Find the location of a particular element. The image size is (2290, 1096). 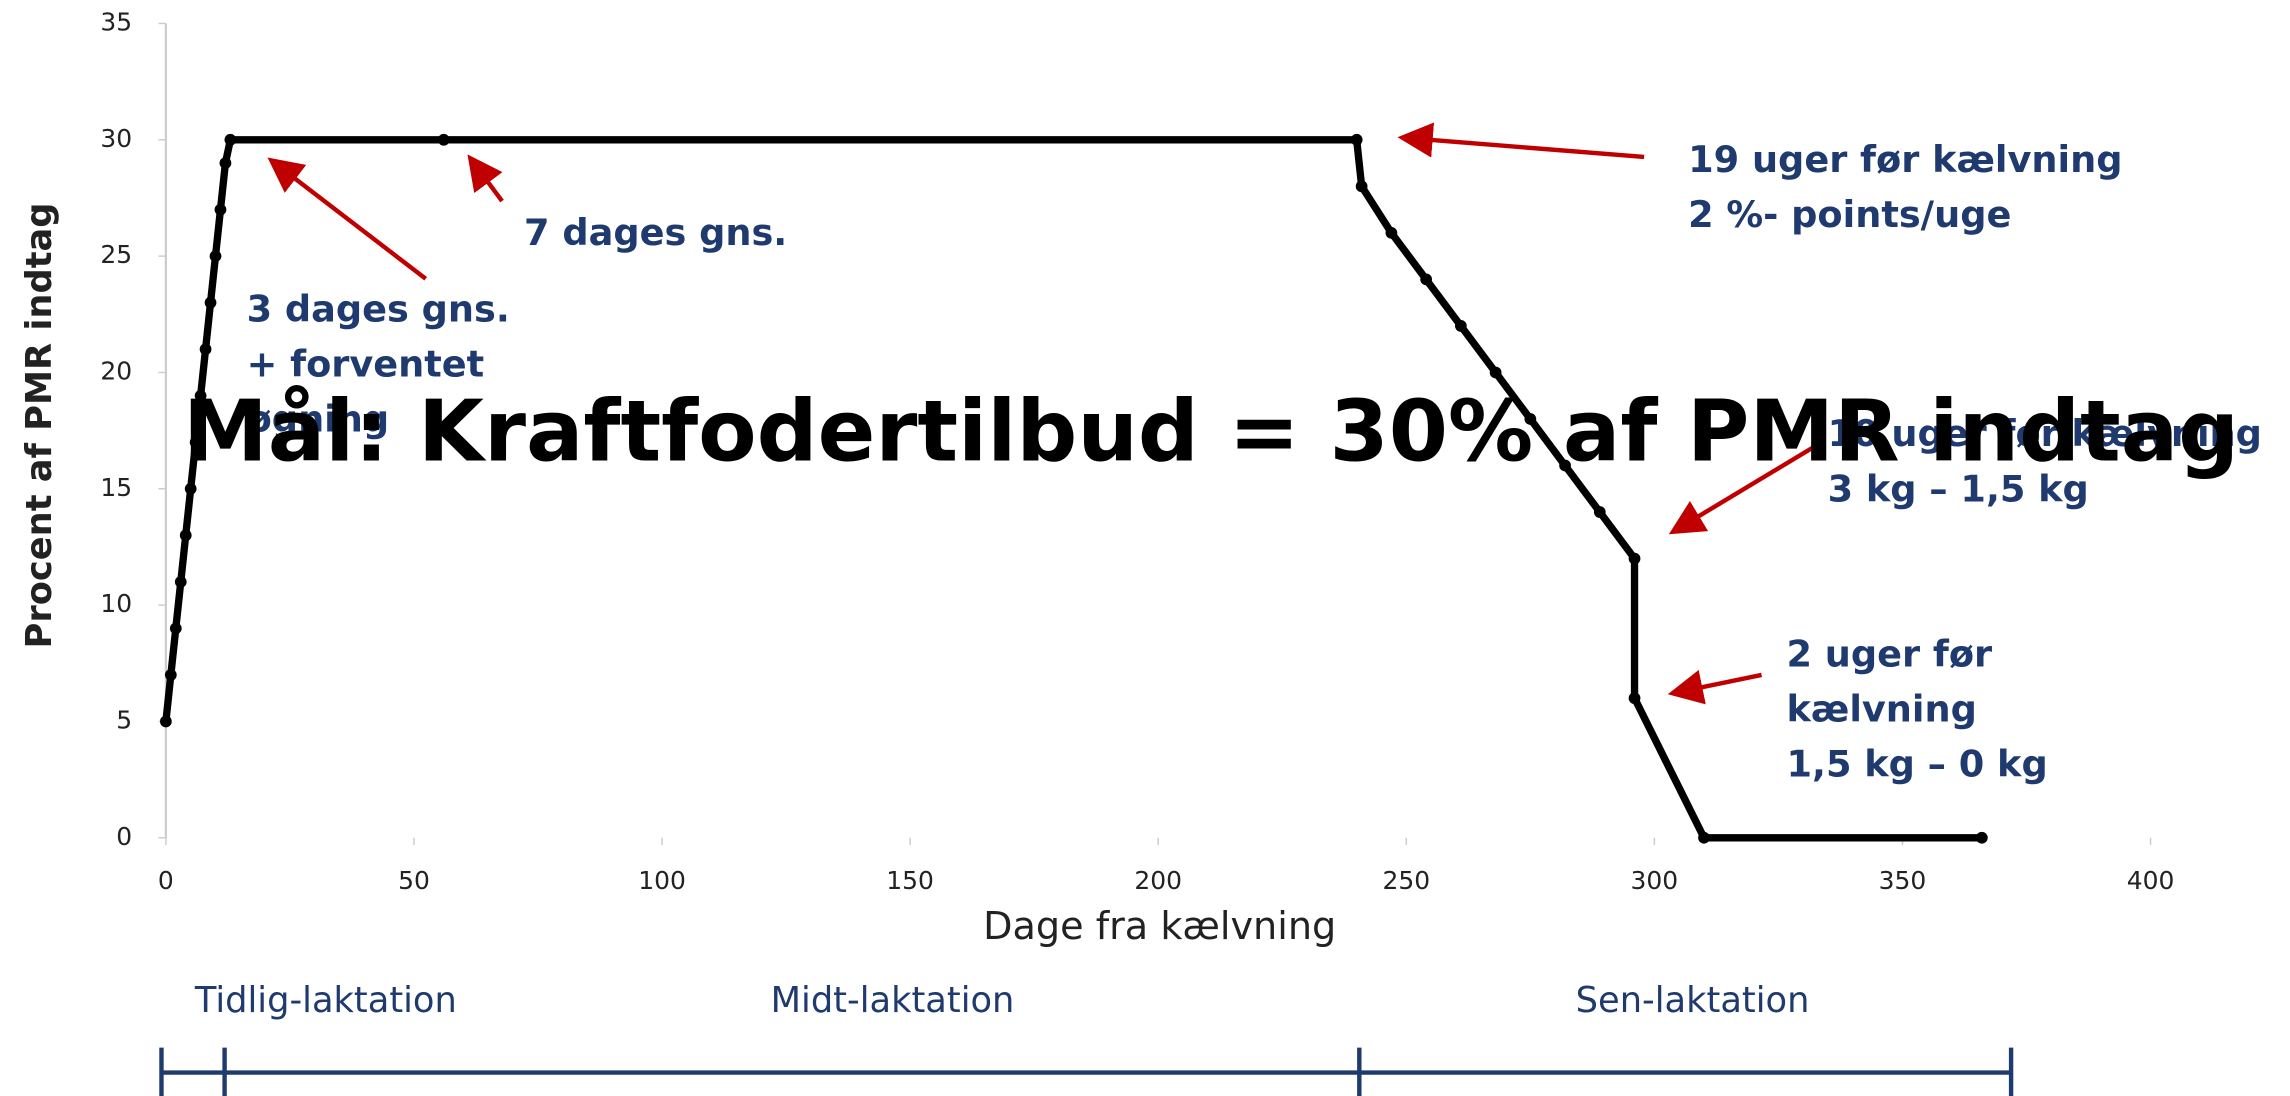

y-axis-label: Procent af PMR indtag is located at coordinates (39, 426).